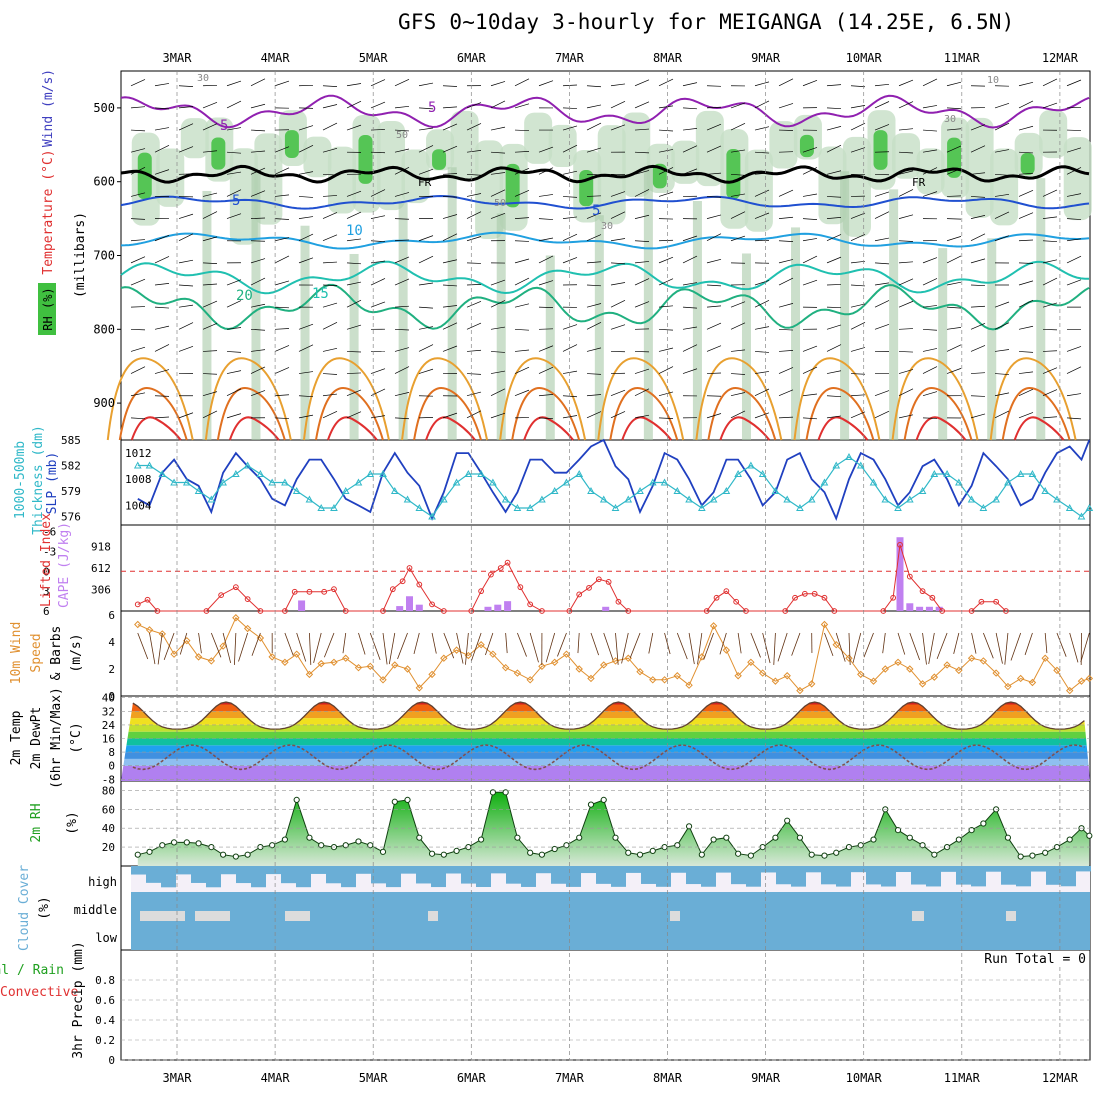 The image size is (1100, 1100). Describe the element at coordinates (641, 399) in the screenshot. I see `isotherm-warm-loop` at that location.